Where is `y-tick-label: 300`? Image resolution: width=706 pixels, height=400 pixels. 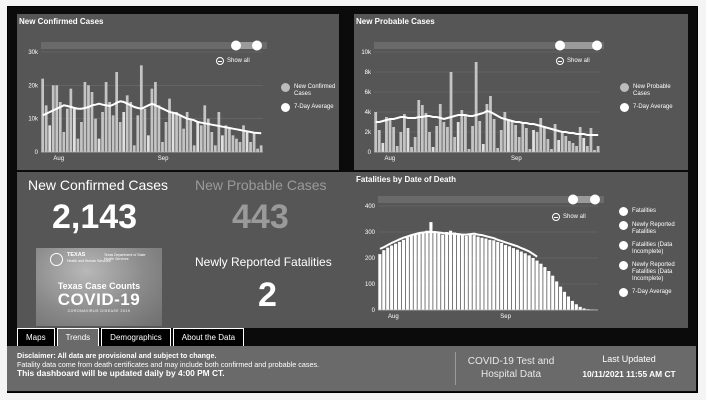
y-tick-label: 300 is located at coordinates (370, 233).